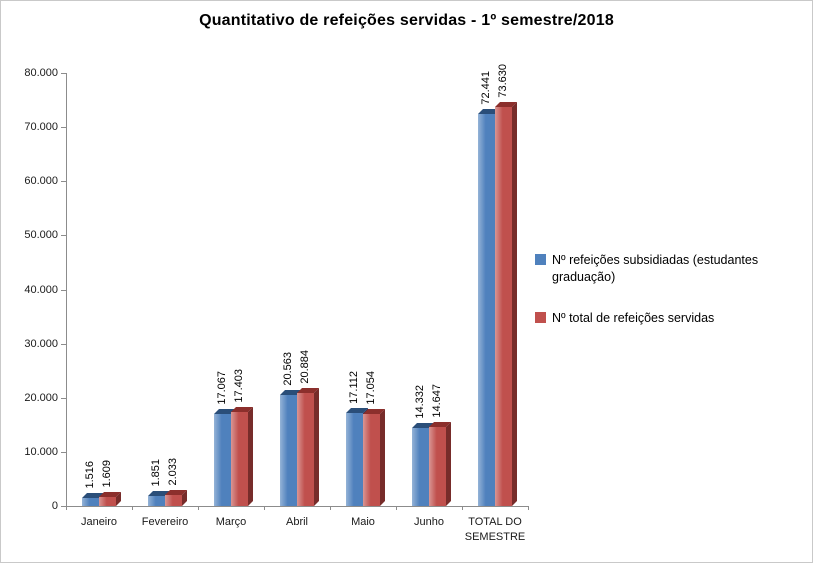  Describe the element at coordinates (41, 235) in the screenshot. I see `y-tick-label: 50.000` at that location.